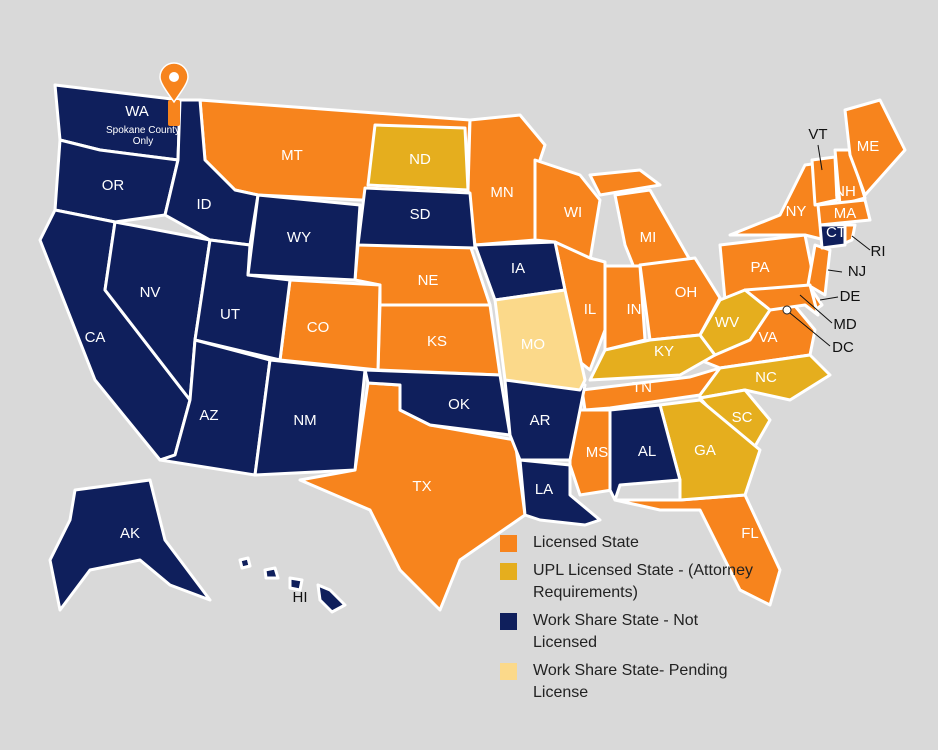 This screenshot has height=750, width=938. Describe the element at coordinates (304, 420) in the screenshot. I see `state-label: NM` at that location.